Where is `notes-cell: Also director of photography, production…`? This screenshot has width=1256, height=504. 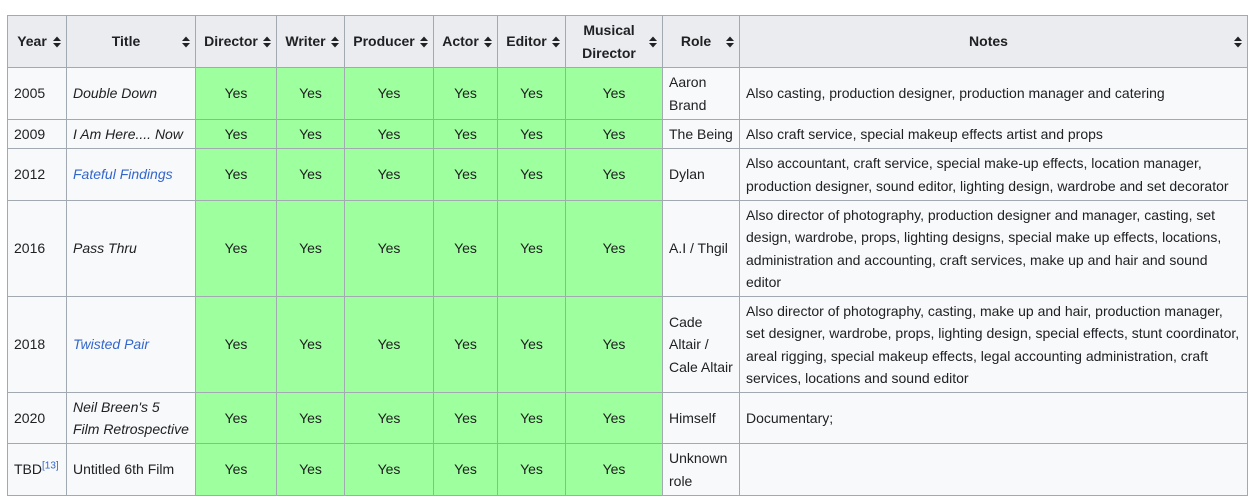 notes-cell: Also director of photography, production… is located at coordinates (993, 248).